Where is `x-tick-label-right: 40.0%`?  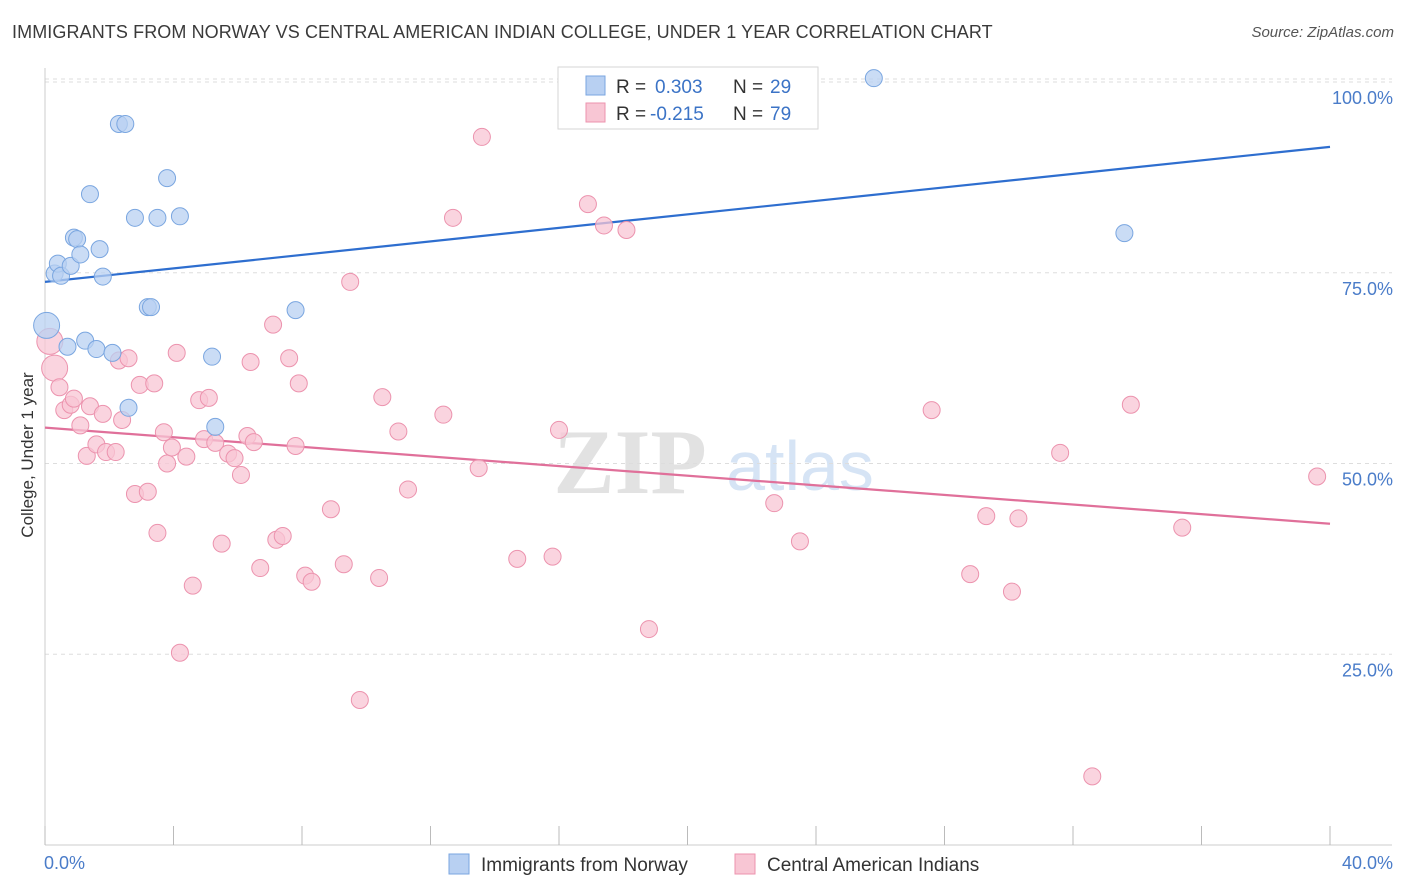
x-tick-label-right: 40.0% is located at coordinates (1367, 863).